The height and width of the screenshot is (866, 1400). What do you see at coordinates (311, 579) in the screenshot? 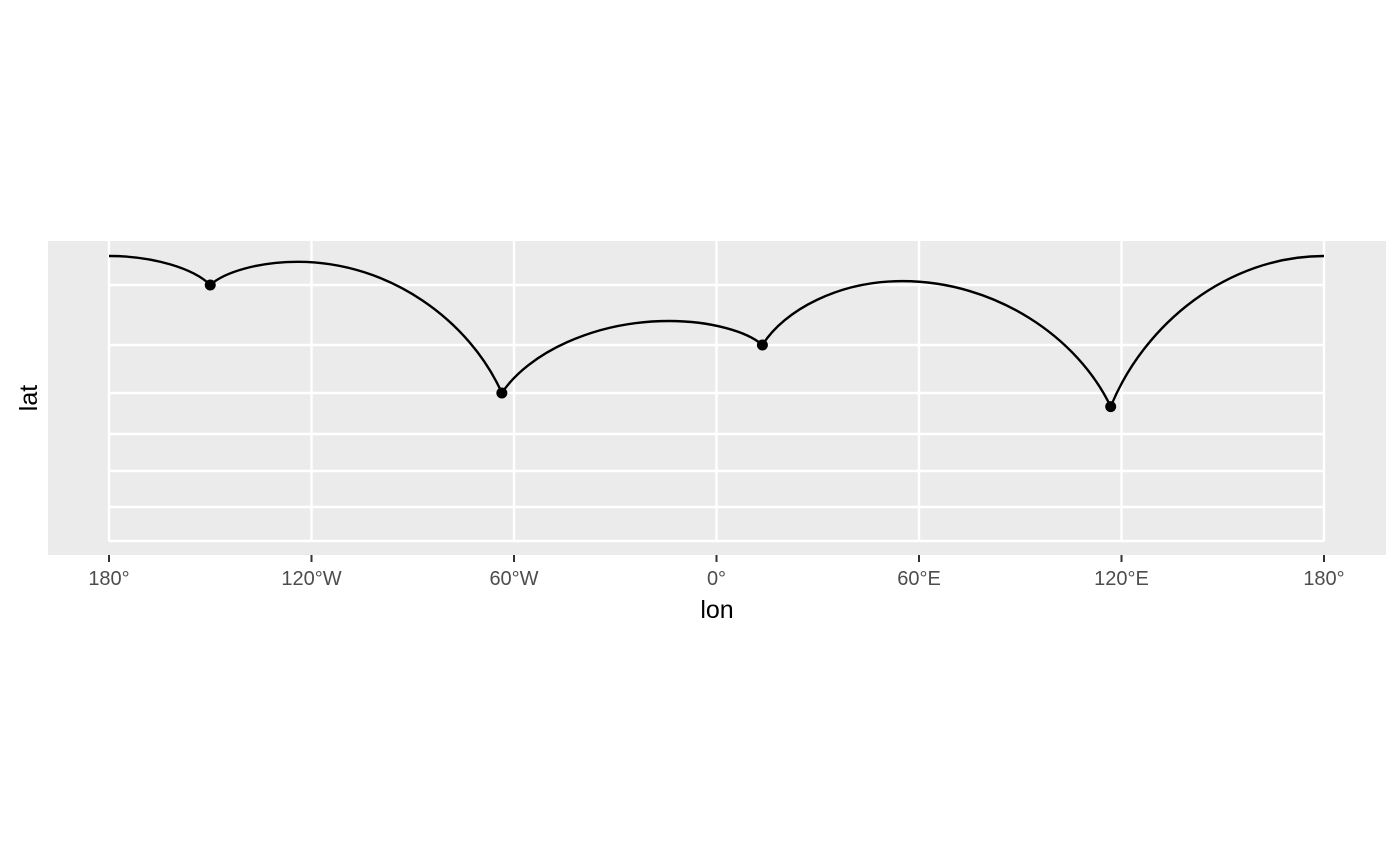
I see `x-tick-label: 120°W` at bounding box center [311, 579].